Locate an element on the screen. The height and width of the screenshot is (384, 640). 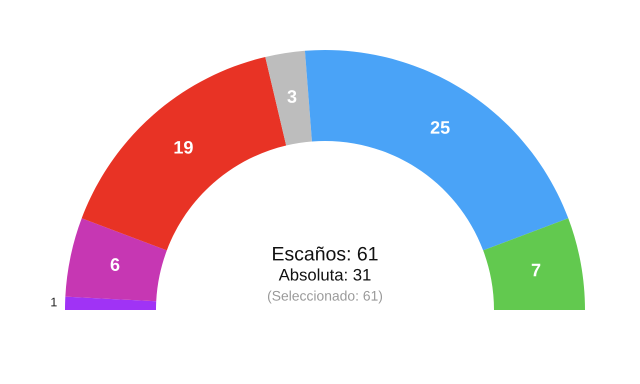
data-label: 19 is located at coordinates (183, 147).